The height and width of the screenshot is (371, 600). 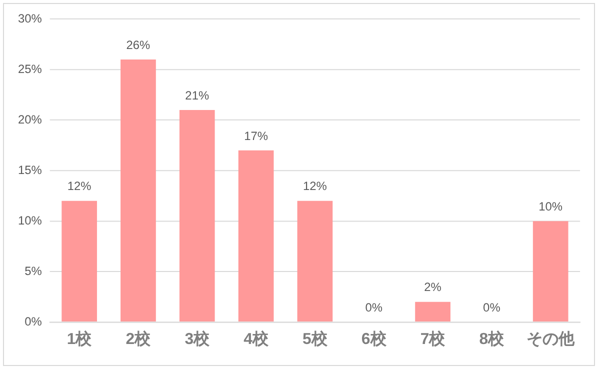 I want to click on data-label: 17%, so click(x=256, y=135).